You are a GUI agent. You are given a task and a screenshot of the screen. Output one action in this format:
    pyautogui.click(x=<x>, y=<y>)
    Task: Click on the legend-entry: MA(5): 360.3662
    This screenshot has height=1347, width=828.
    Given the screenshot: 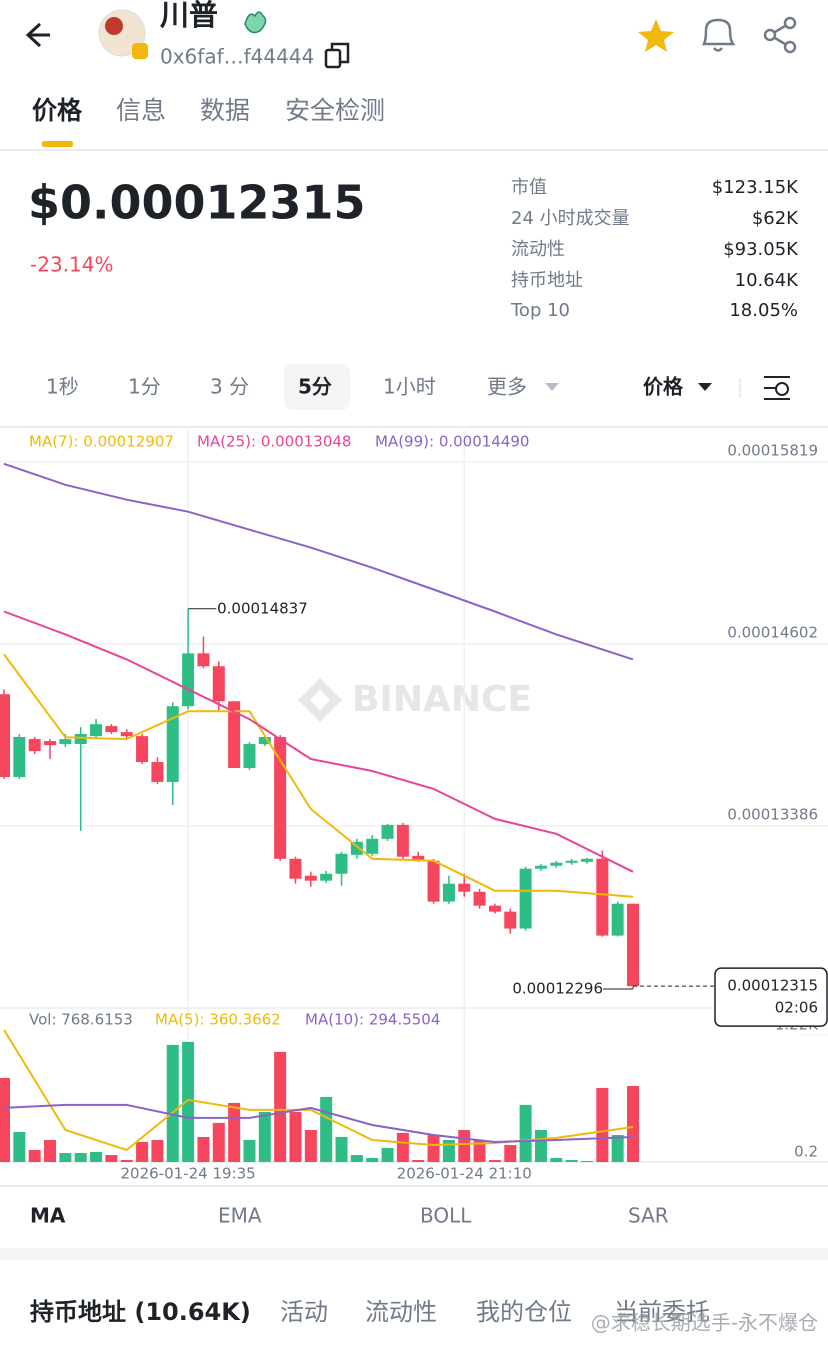 What is the action you would take?
    pyautogui.click(x=218, y=1020)
    